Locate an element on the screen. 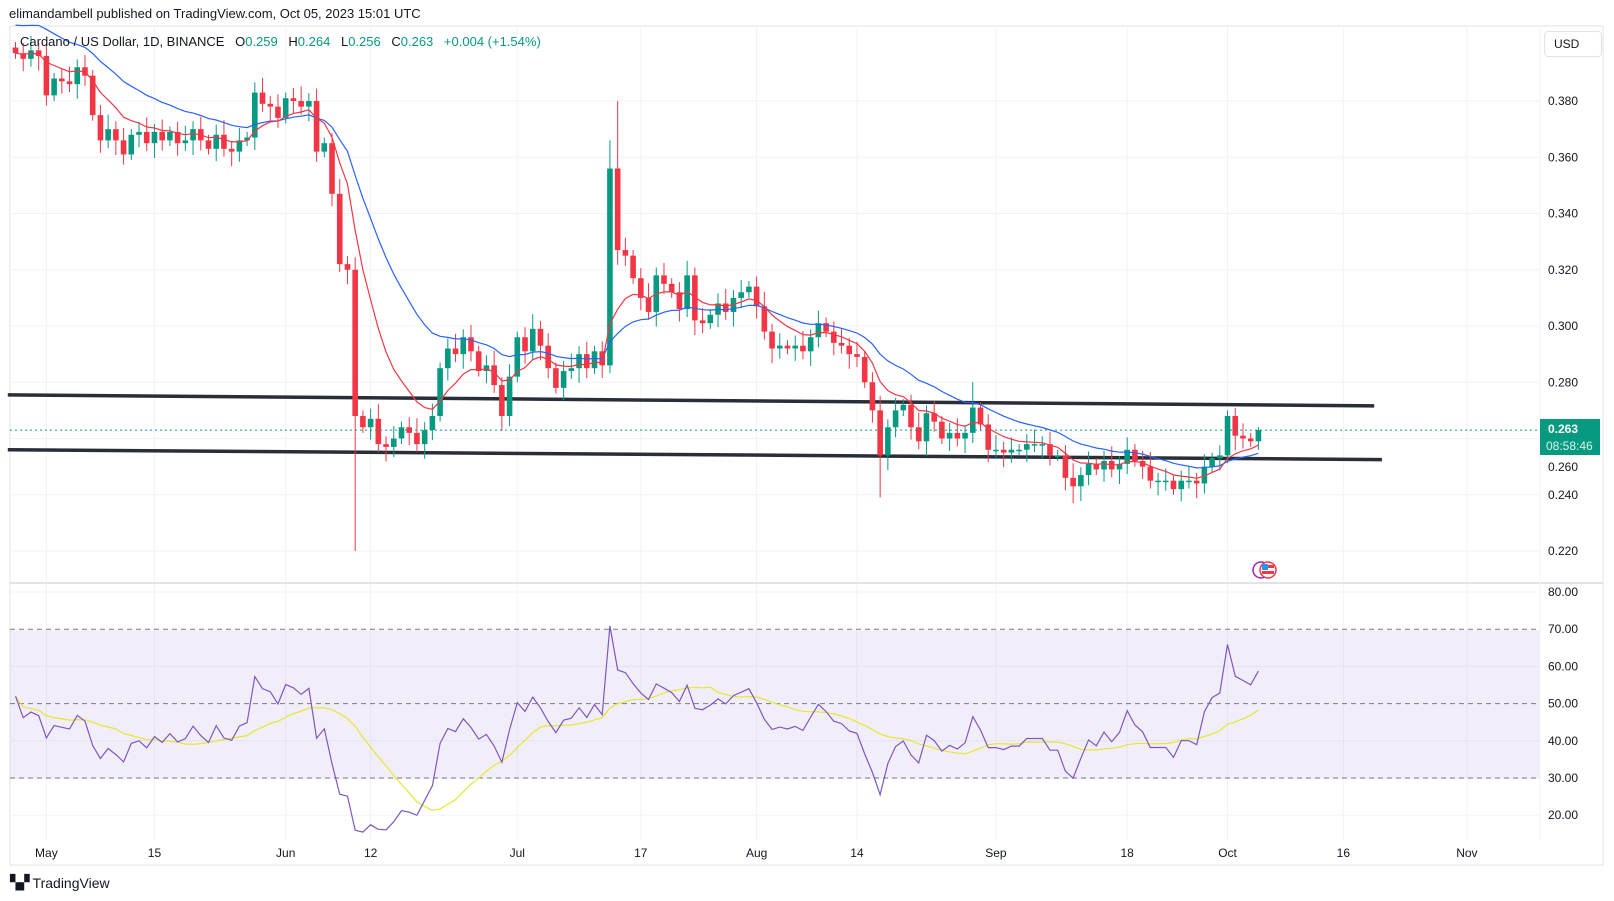  economic-event-icon is located at coordinates (1264, 570).